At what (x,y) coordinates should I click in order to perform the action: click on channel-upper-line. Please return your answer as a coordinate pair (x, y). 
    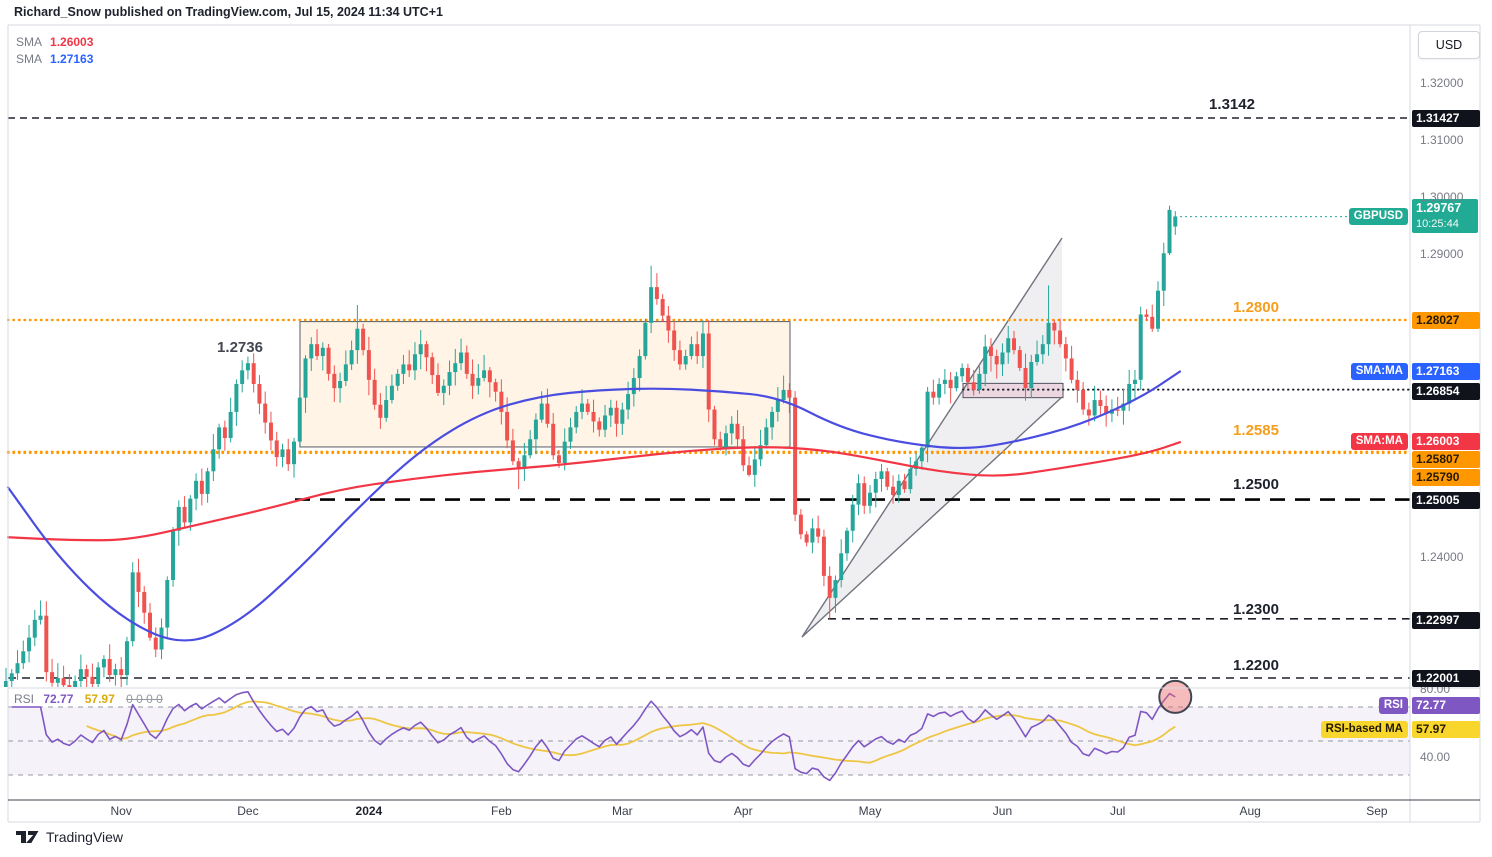
    Looking at the image, I should click on (932, 437).